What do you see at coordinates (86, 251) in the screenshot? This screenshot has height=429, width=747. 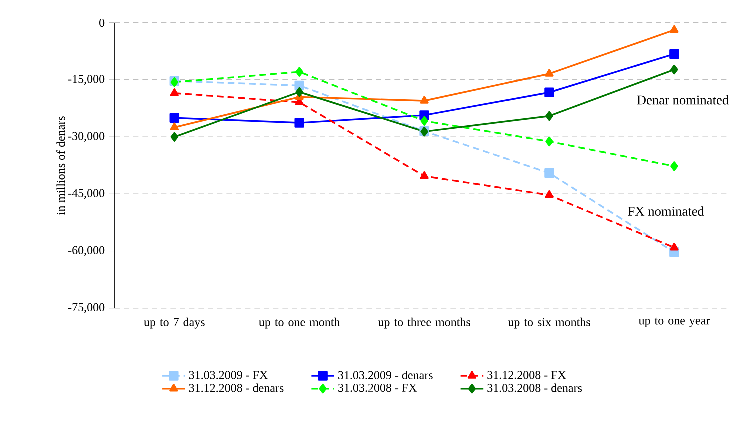 I see `y-tick-label: -60,000` at bounding box center [86, 251].